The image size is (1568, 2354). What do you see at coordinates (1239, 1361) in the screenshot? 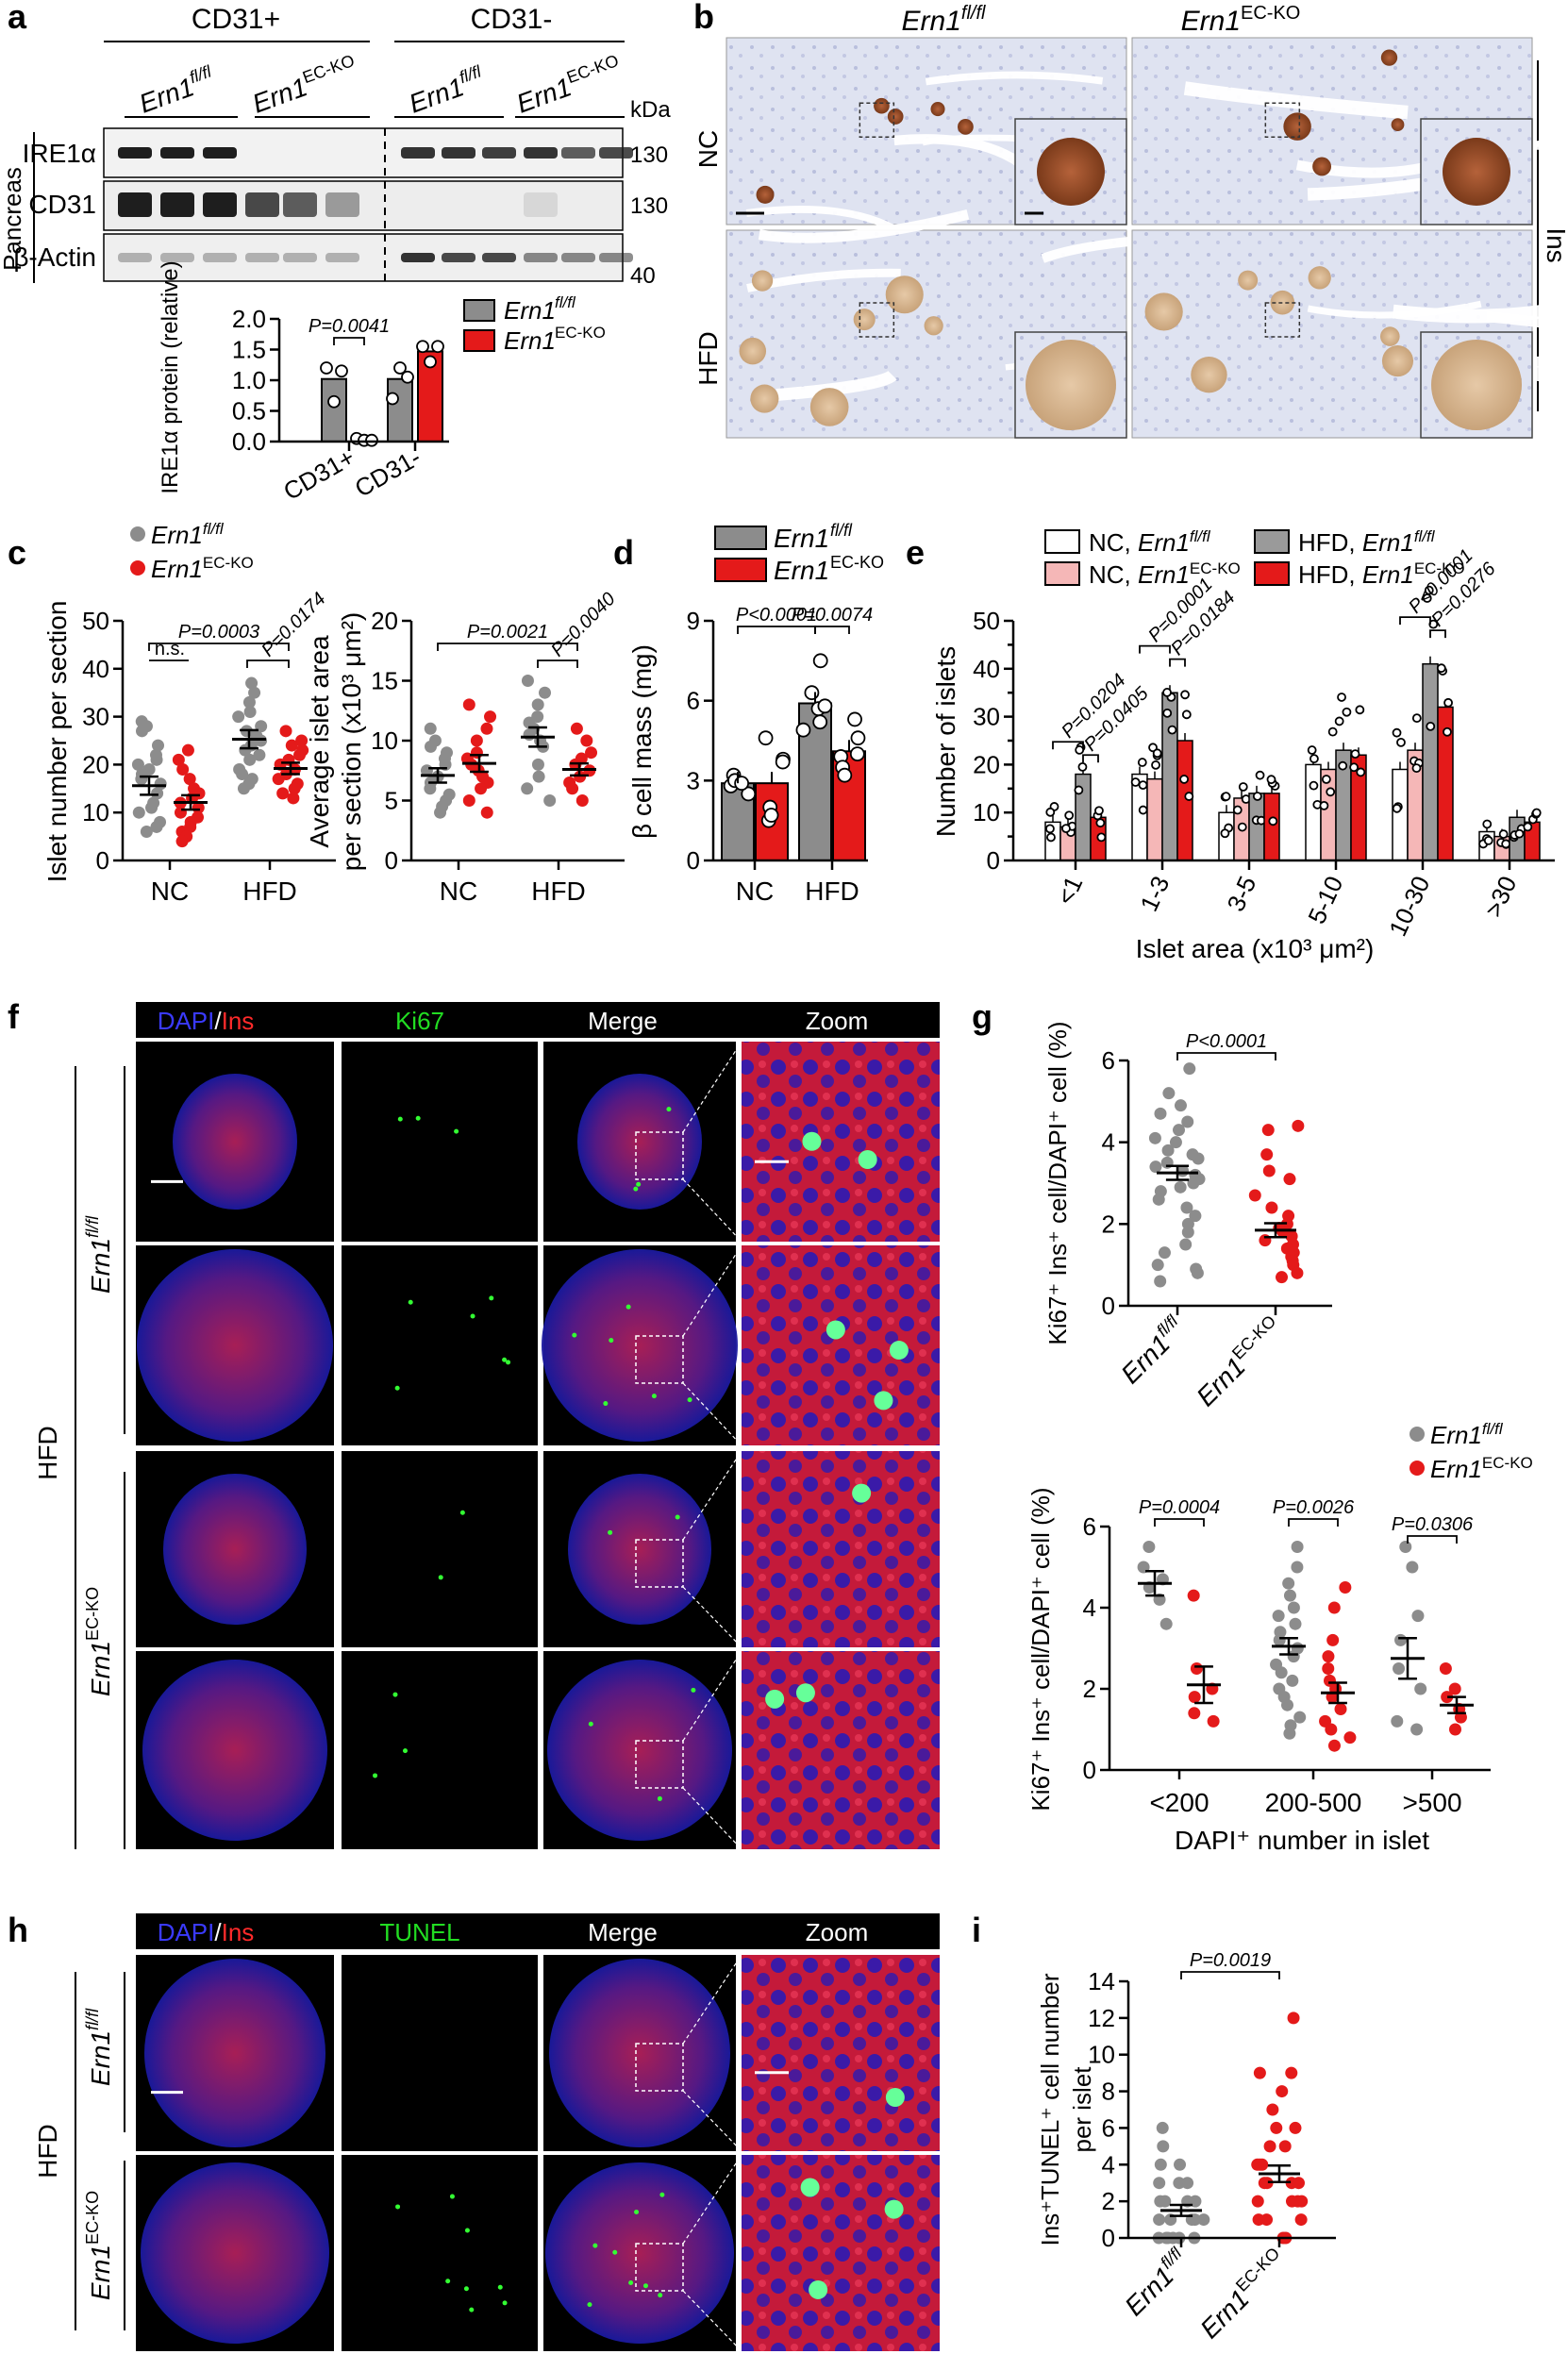
I see `x-tick-g1-1: Ern1EC-KO` at bounding box center [1239, 1361].